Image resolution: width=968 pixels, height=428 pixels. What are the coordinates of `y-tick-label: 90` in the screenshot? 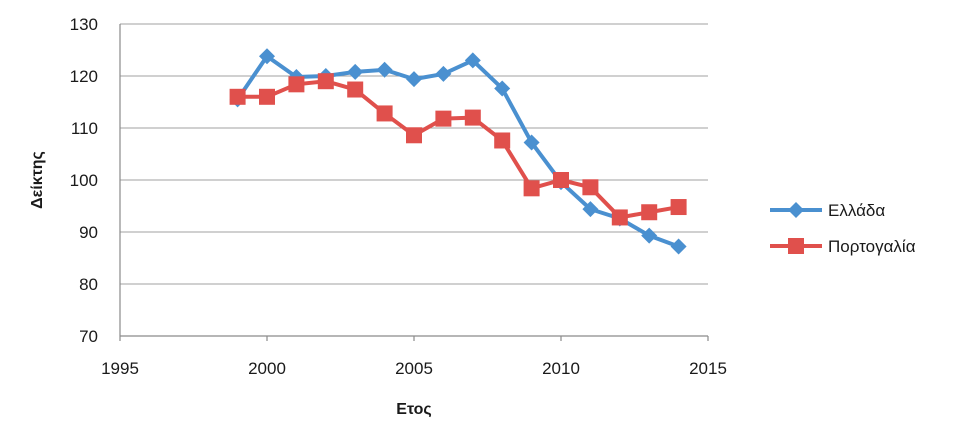 It's located at (88, 232).